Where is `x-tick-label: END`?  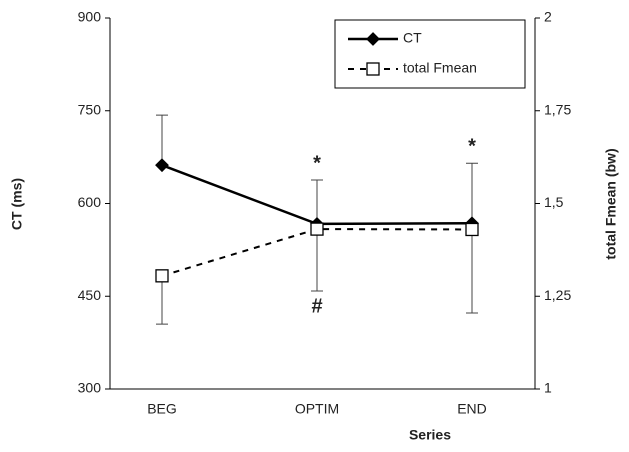
x-tick-label: END is located at coordinates (472, 409).